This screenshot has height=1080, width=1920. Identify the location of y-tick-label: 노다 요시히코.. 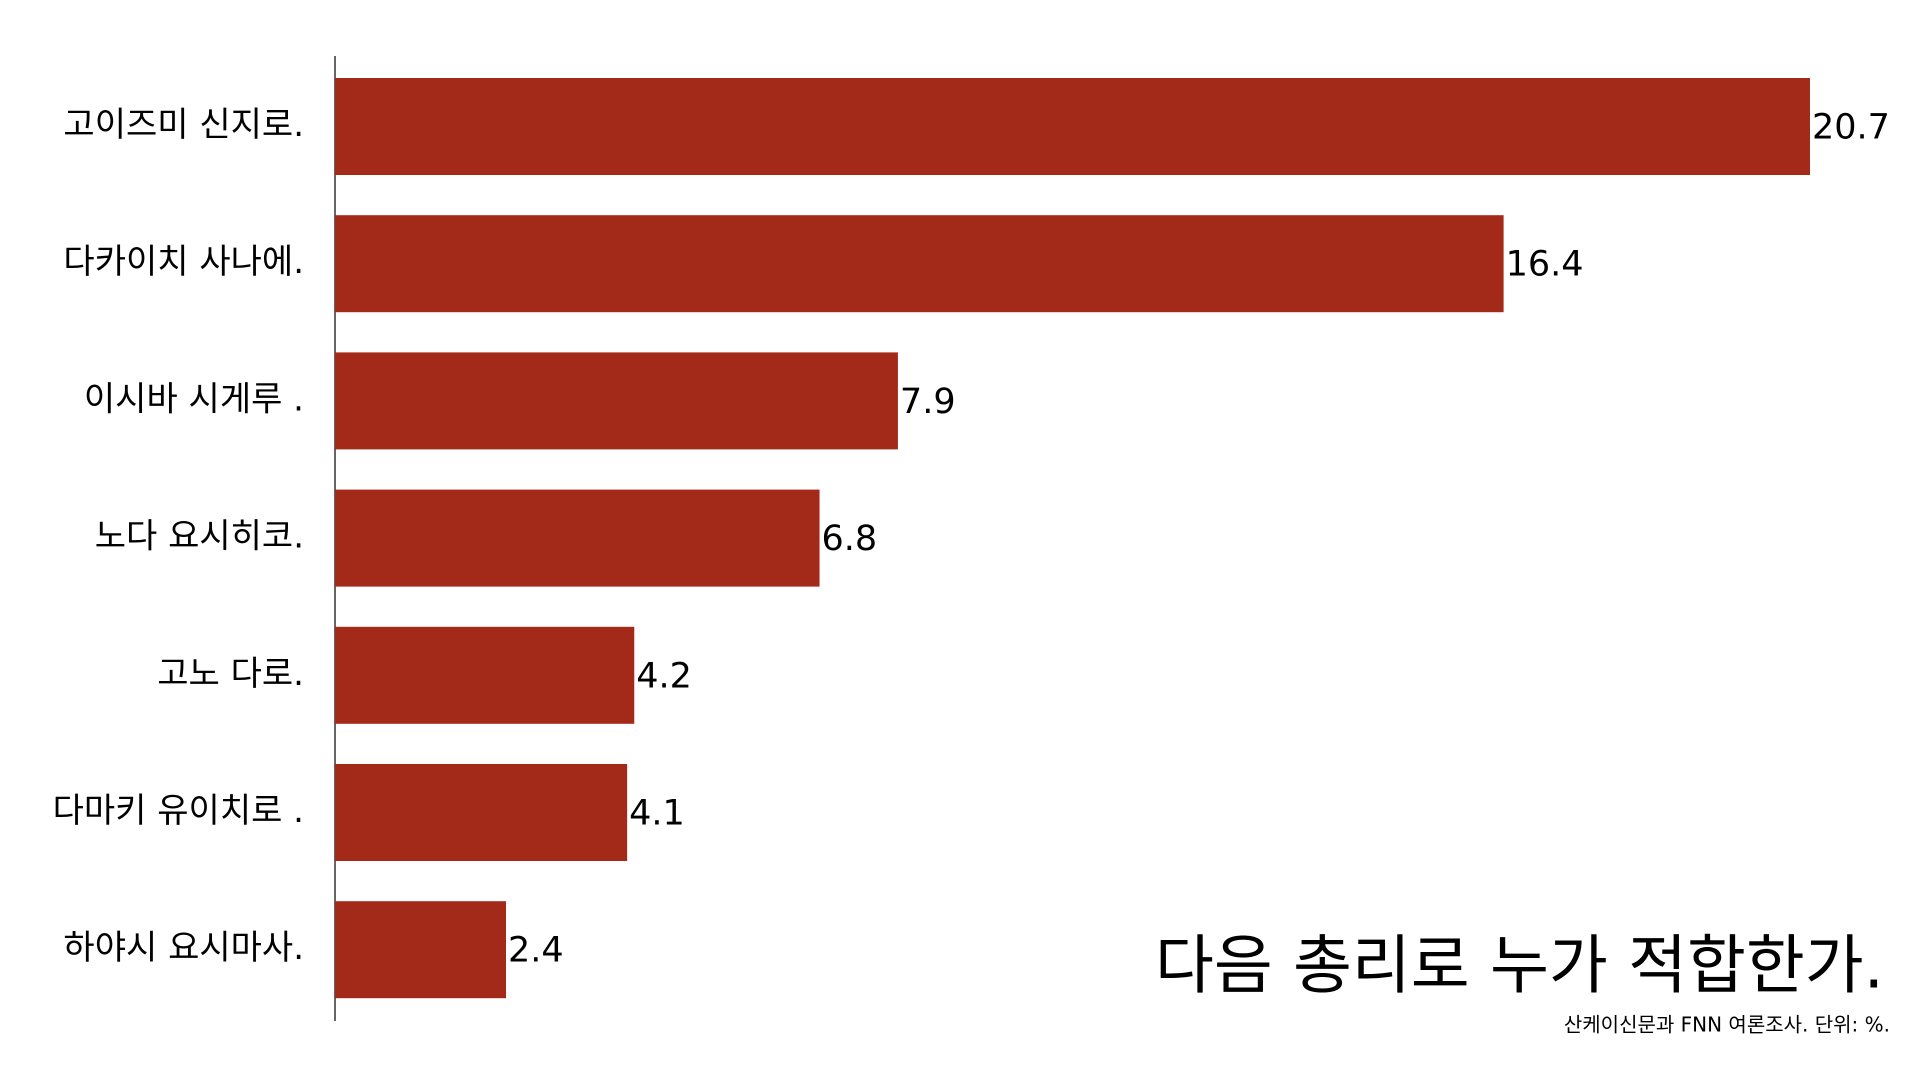
(199, 537).